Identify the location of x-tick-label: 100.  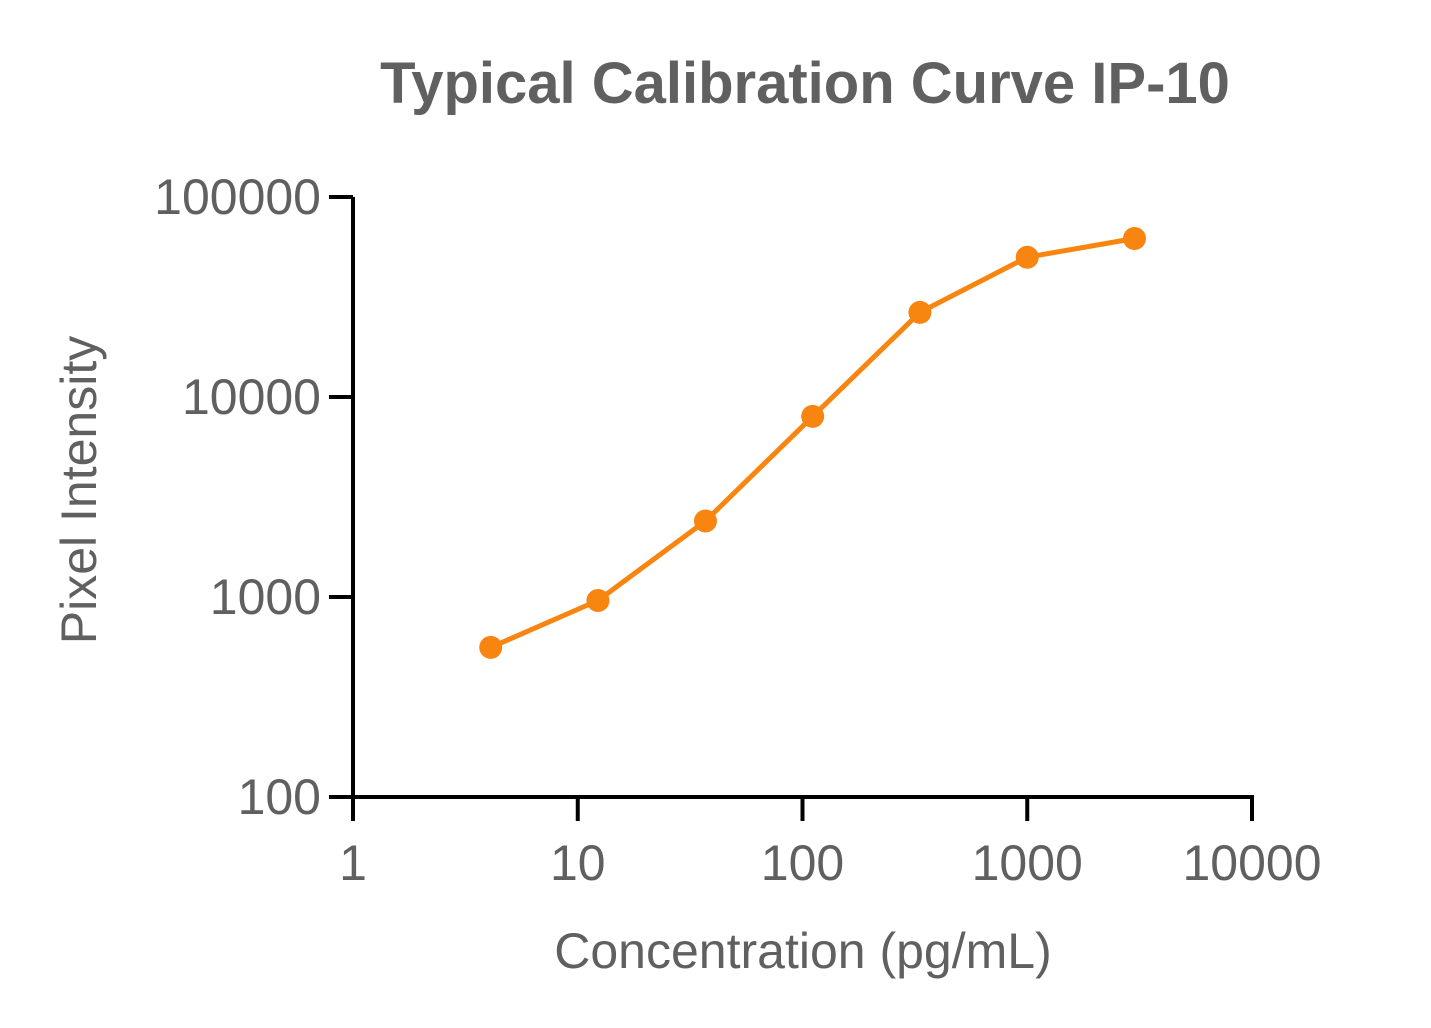
(802, 863).